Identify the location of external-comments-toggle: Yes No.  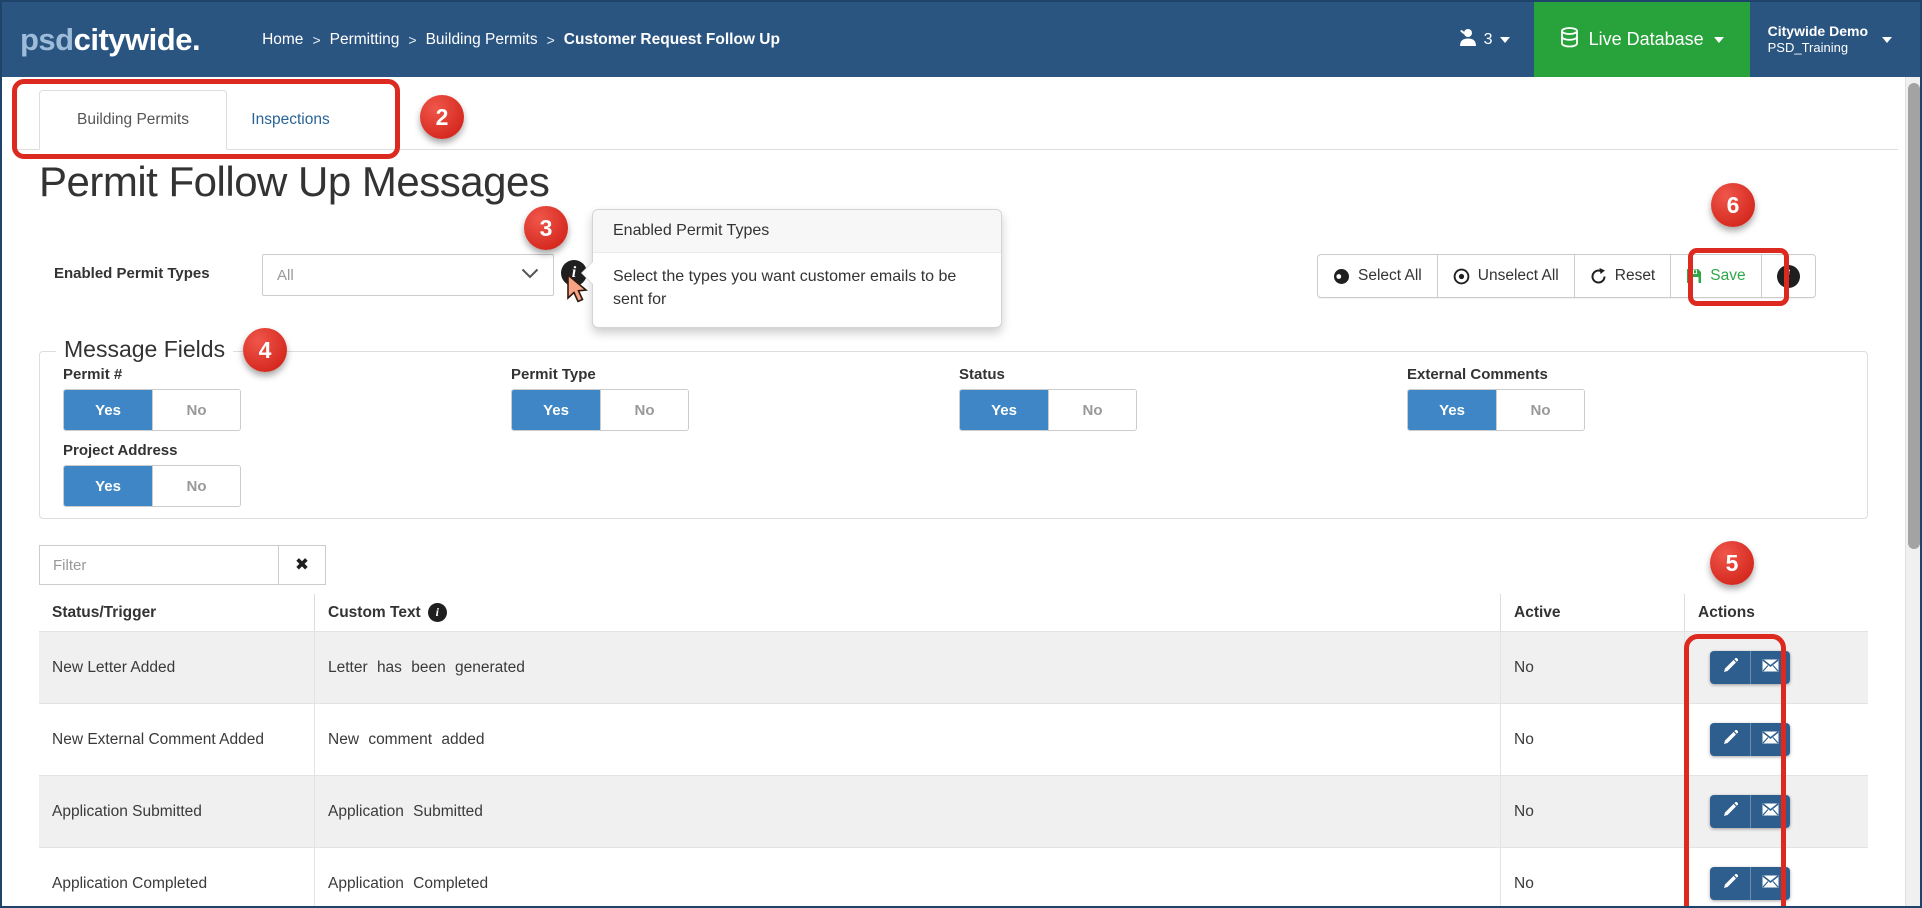
(1496, 410).